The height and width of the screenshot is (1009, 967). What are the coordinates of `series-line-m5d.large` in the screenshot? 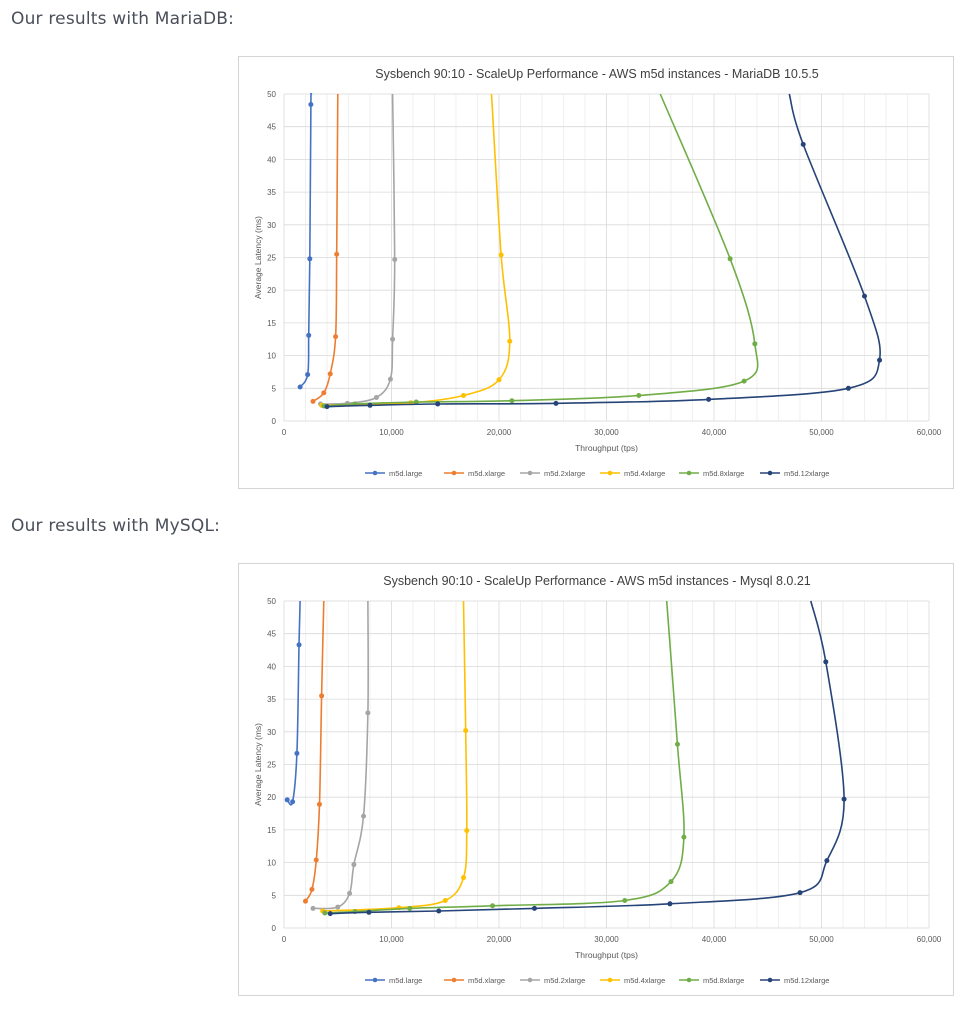 It's located at (293, 703).